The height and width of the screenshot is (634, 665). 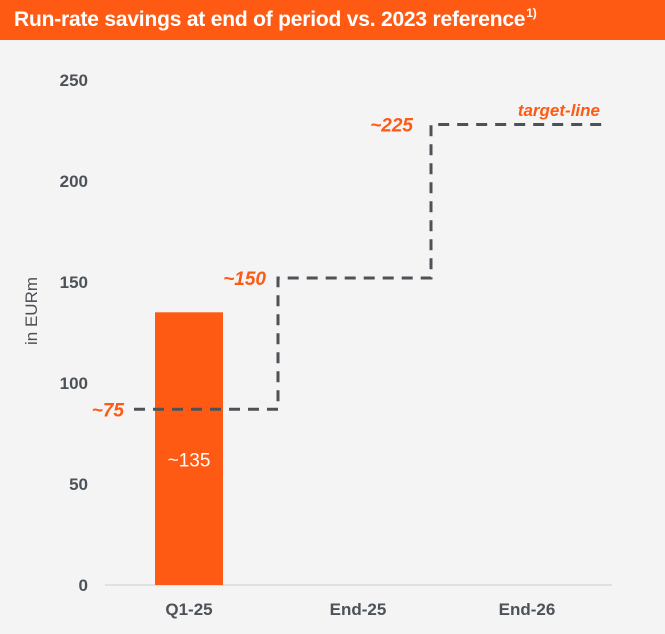 I want to click on y-tick-label: 0, so click(x=83, y=585).